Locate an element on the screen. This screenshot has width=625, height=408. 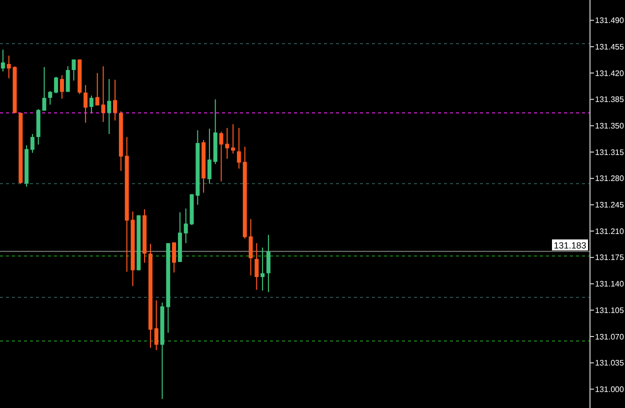
y-tick-label: 131.350 is located at coordinates (609, 126).